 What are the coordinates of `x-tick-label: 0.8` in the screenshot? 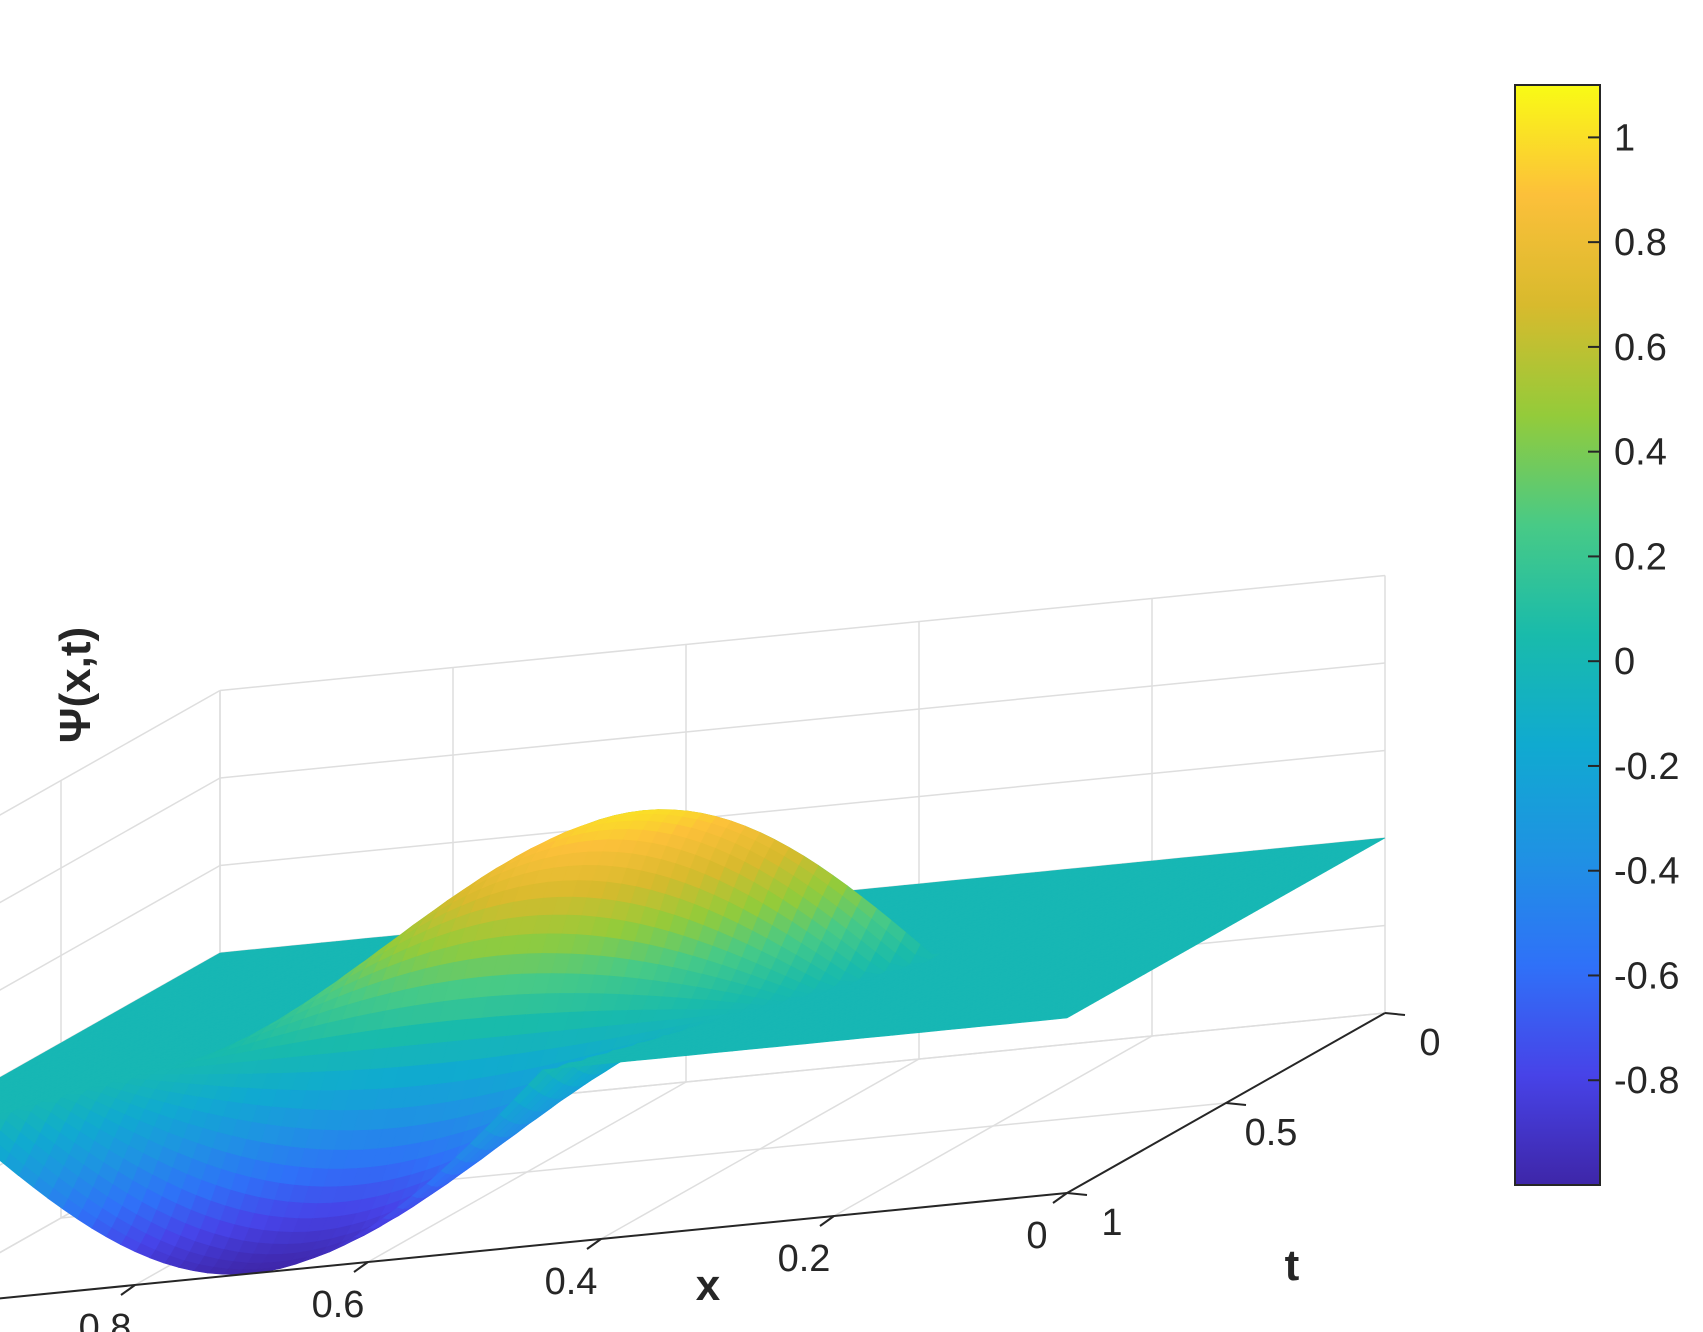 It's located at (105, 1319).